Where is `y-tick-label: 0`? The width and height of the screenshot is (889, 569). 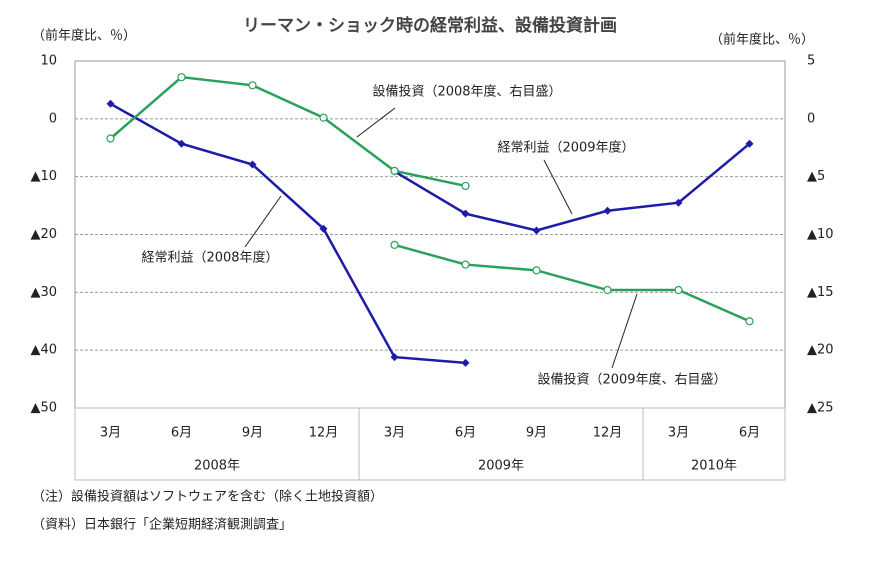 y-tick-label: 0 is located at coordinates (53, 118).